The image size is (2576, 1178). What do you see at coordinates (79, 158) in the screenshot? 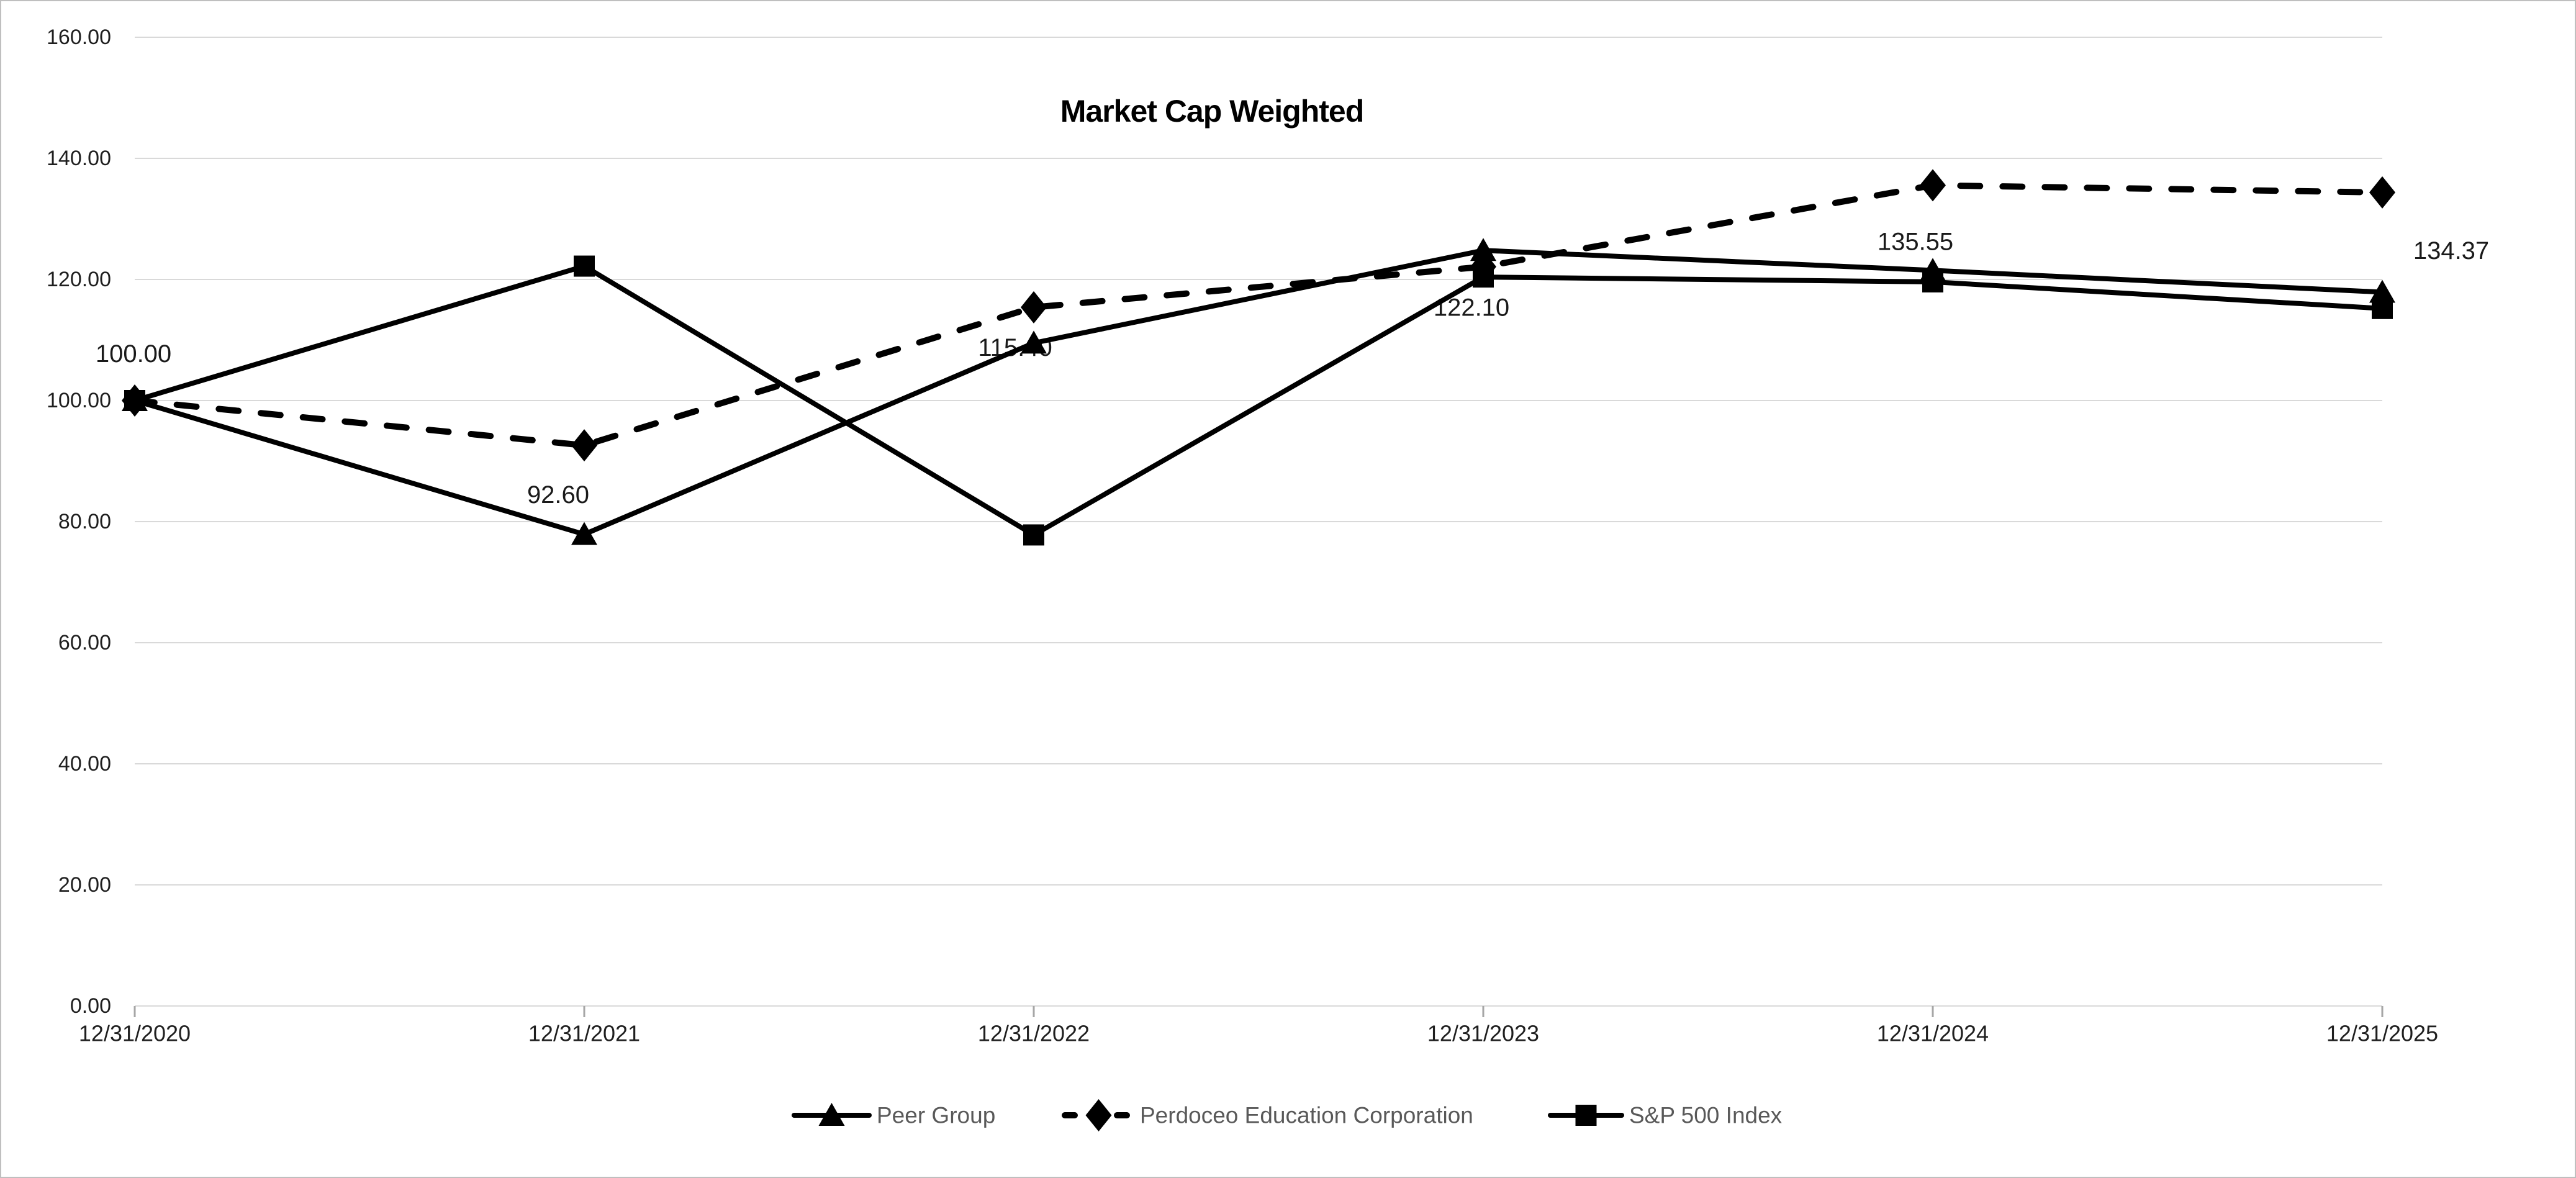
I see `y-axis-tick-label: 140.00` at bounding box center [79, 158].